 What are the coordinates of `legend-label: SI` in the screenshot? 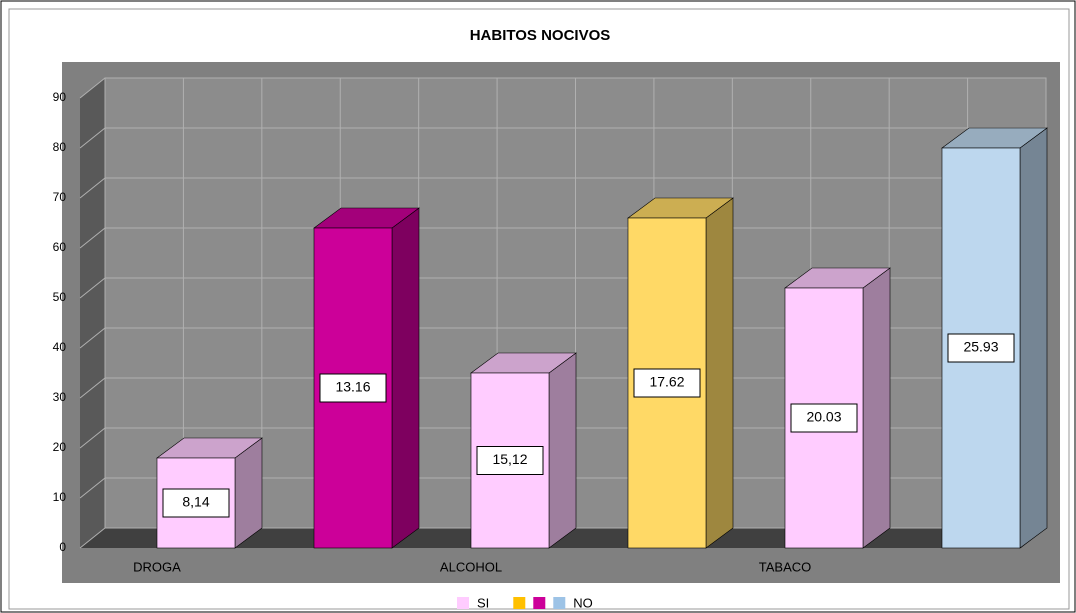 It's located at (483, 602).